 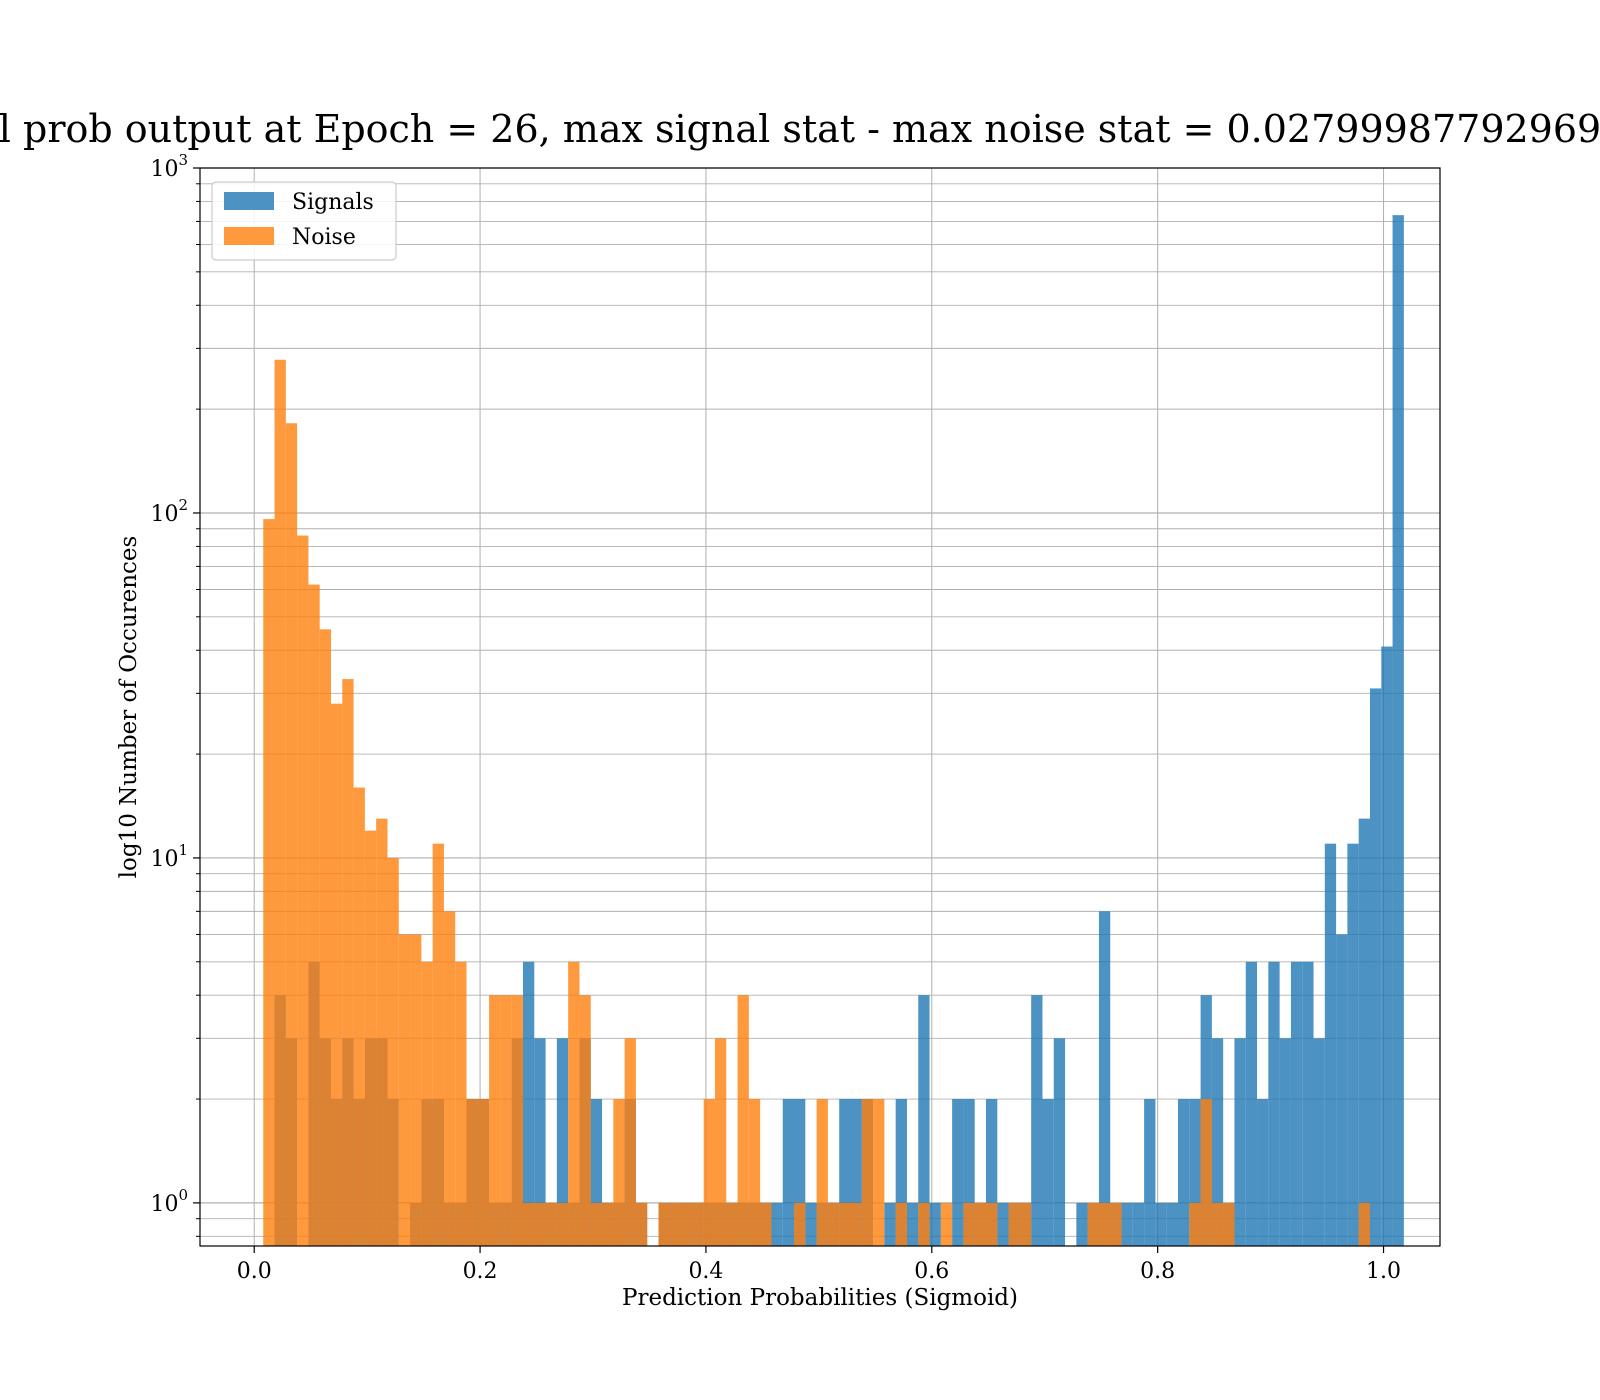 What do you see at coordinates (324, 237) in the screenshot?
I see `legend-label-noise: Noise` at bounding box center [324, 237].